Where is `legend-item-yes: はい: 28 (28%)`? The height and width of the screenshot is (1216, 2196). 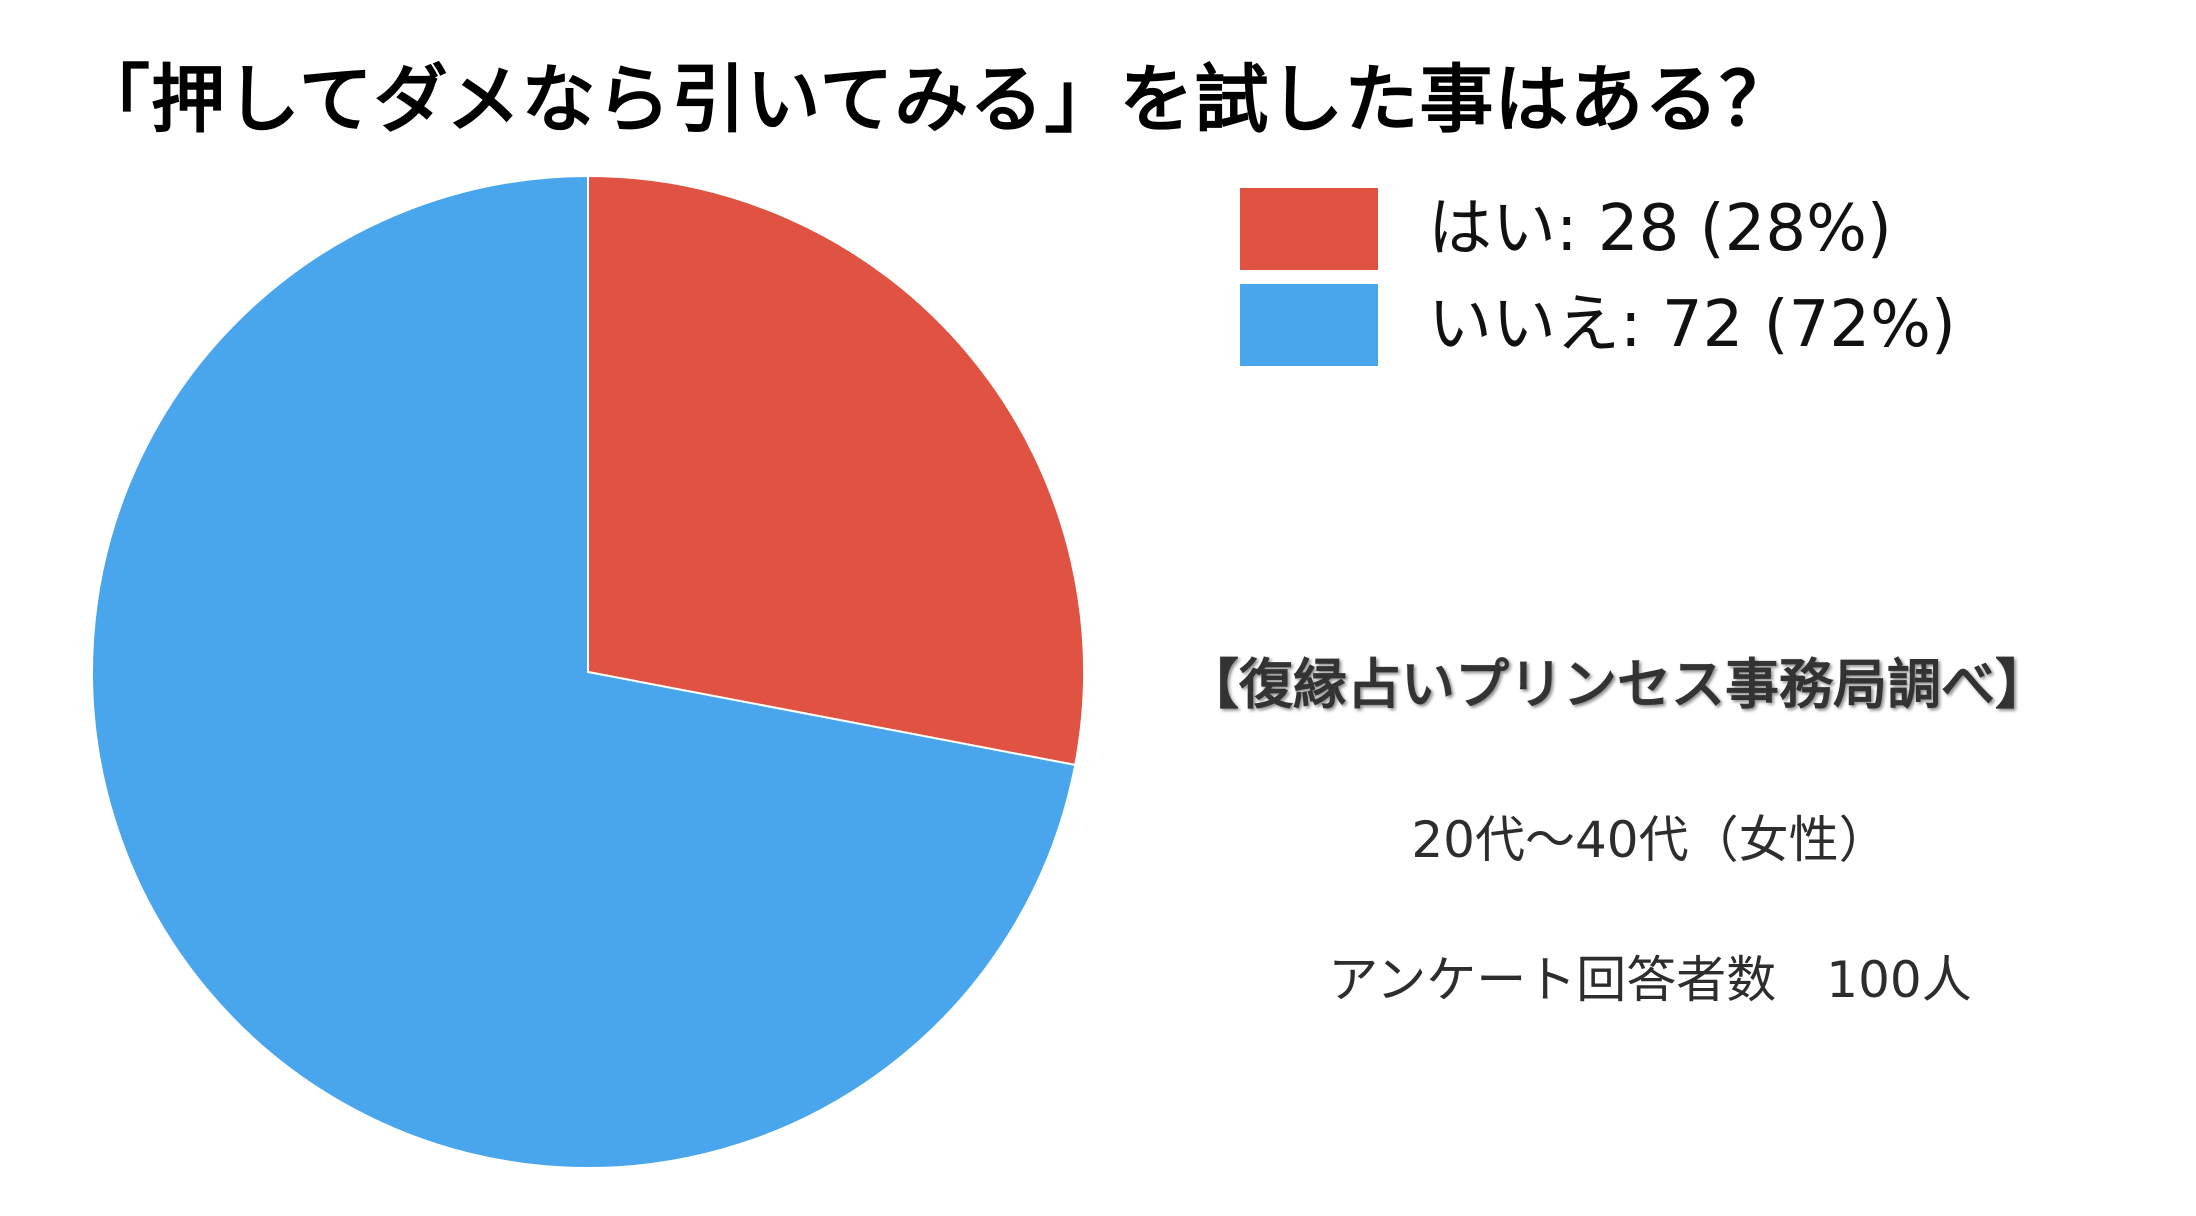
legend-item-yes: はい: 28 (28%) is located at coordinates (1598, 229).